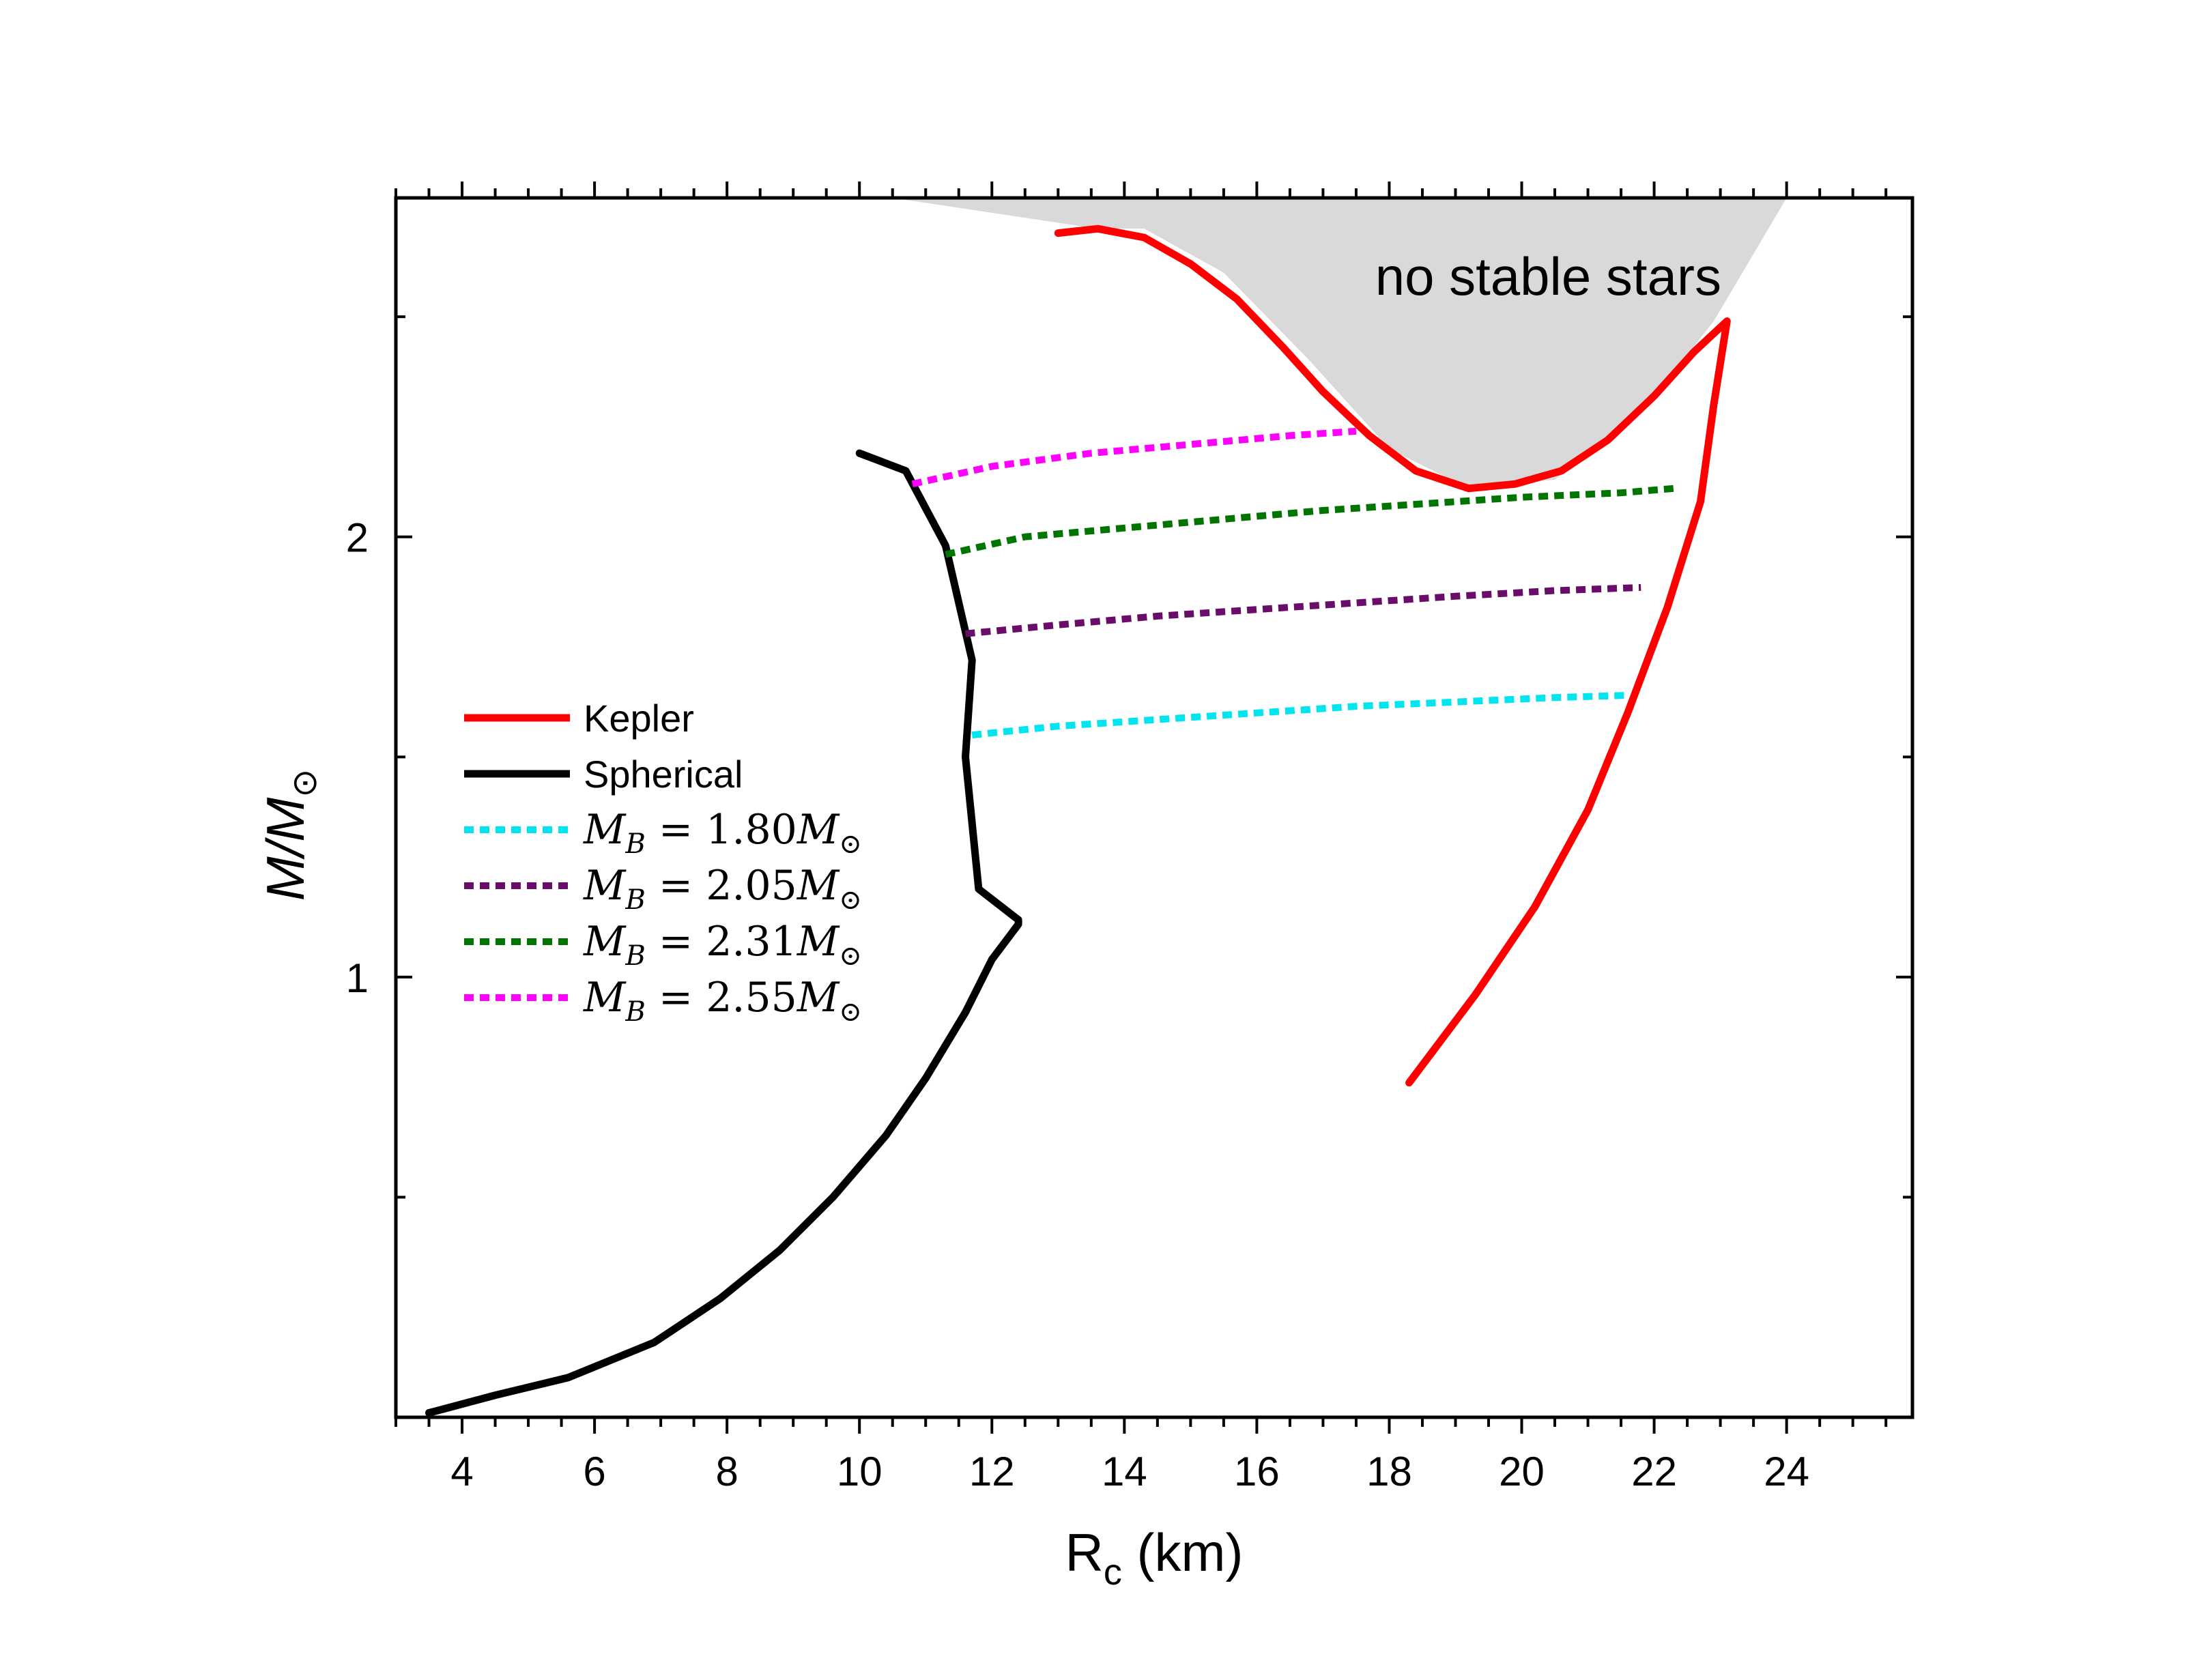 The height and width of the screenshot is (1680, 2195). What do you see at coordinates (285, 850) in the screenshot?
I see `y-axis-title-main: M/M` at bounding box center [285, 850].